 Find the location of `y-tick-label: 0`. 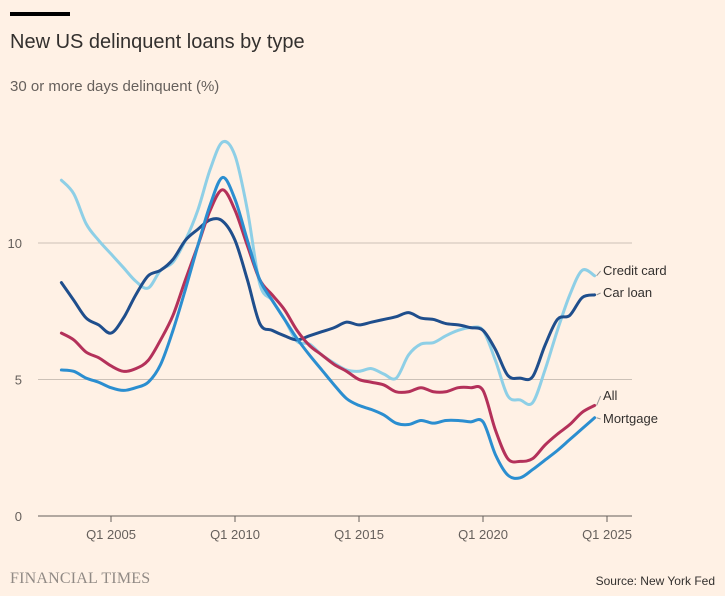

y-tick-label: 0 is located at coordinates (18, 516).